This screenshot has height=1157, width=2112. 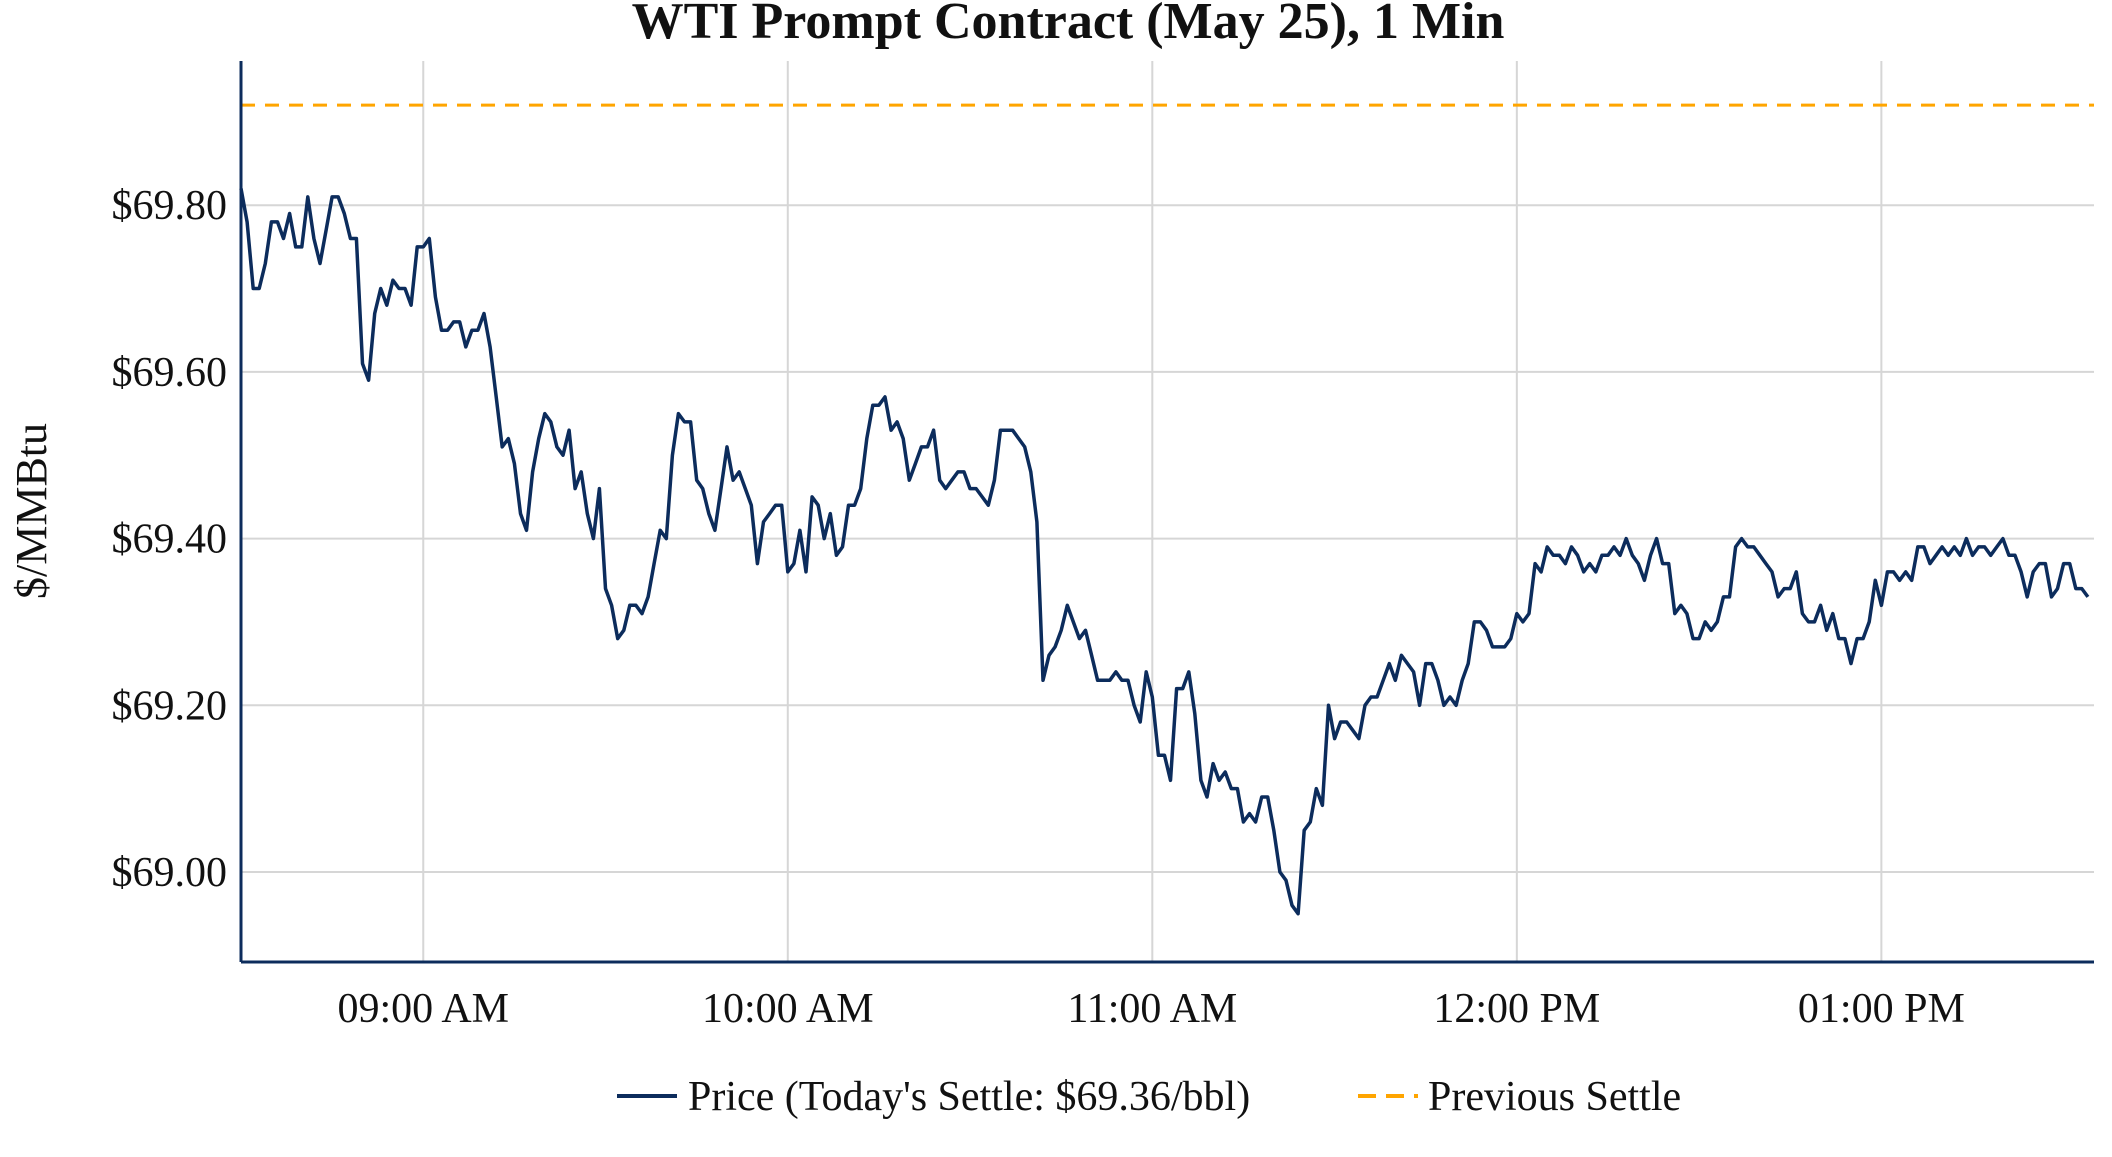 What do you see at coordinates (1516, 1009) in the screenshot?
I see `x-tick-label: 12:00 PM` at bounding box center [1516, 1009].